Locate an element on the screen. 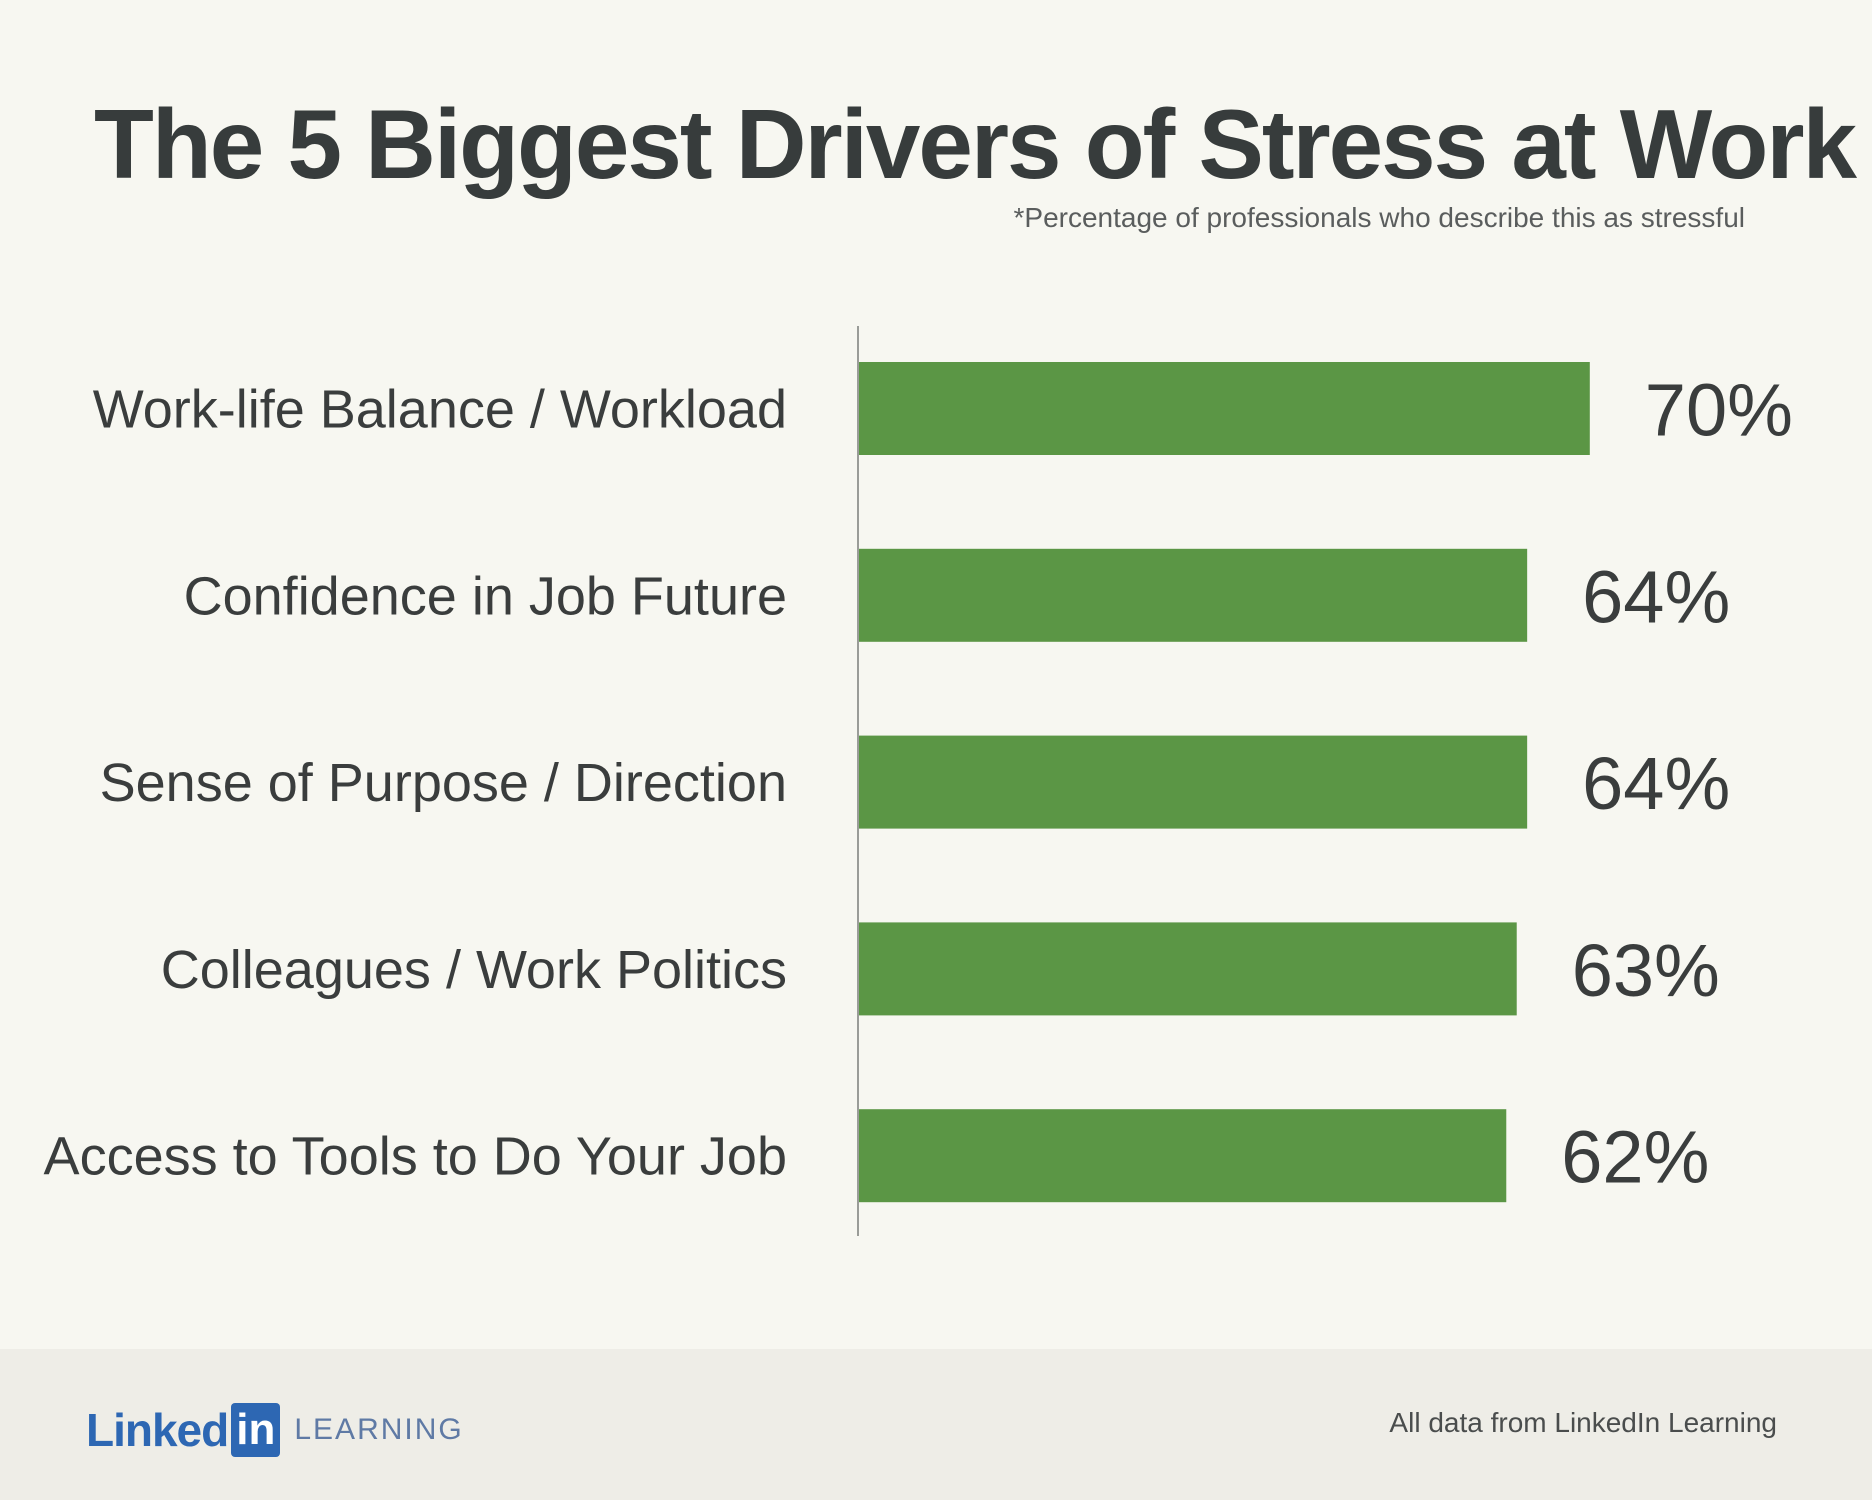 Image resolution: width=1872 pixels, height=1500 pixels. chart-title: The 5 Biggest Drivers of Stress at Work is located at coordinates (975, 144).